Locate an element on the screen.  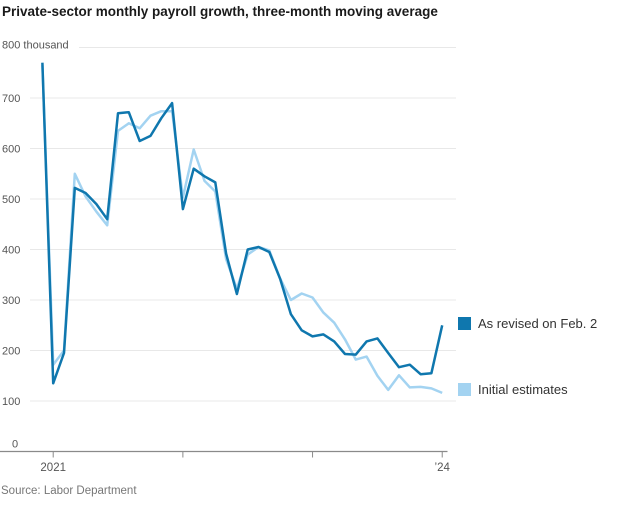
y-axis-label: 600 is located at coordinates (11, 150).